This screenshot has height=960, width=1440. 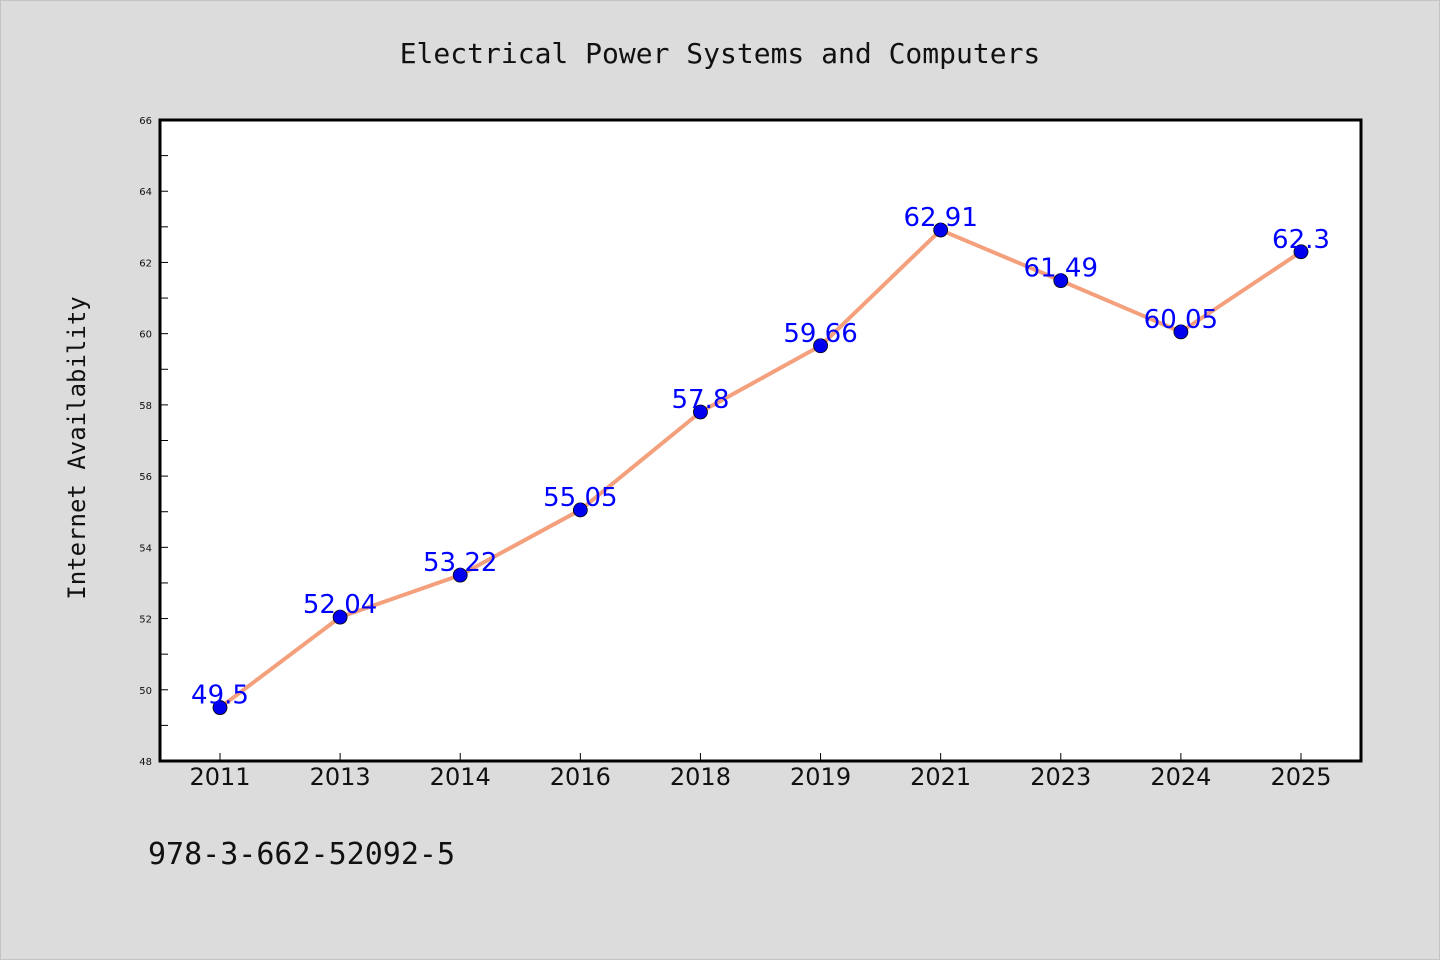 What do you see at coordinates (145, 121) in the screenshot?
I see `y-tick-label: 66` at bounding box center [145, 121].